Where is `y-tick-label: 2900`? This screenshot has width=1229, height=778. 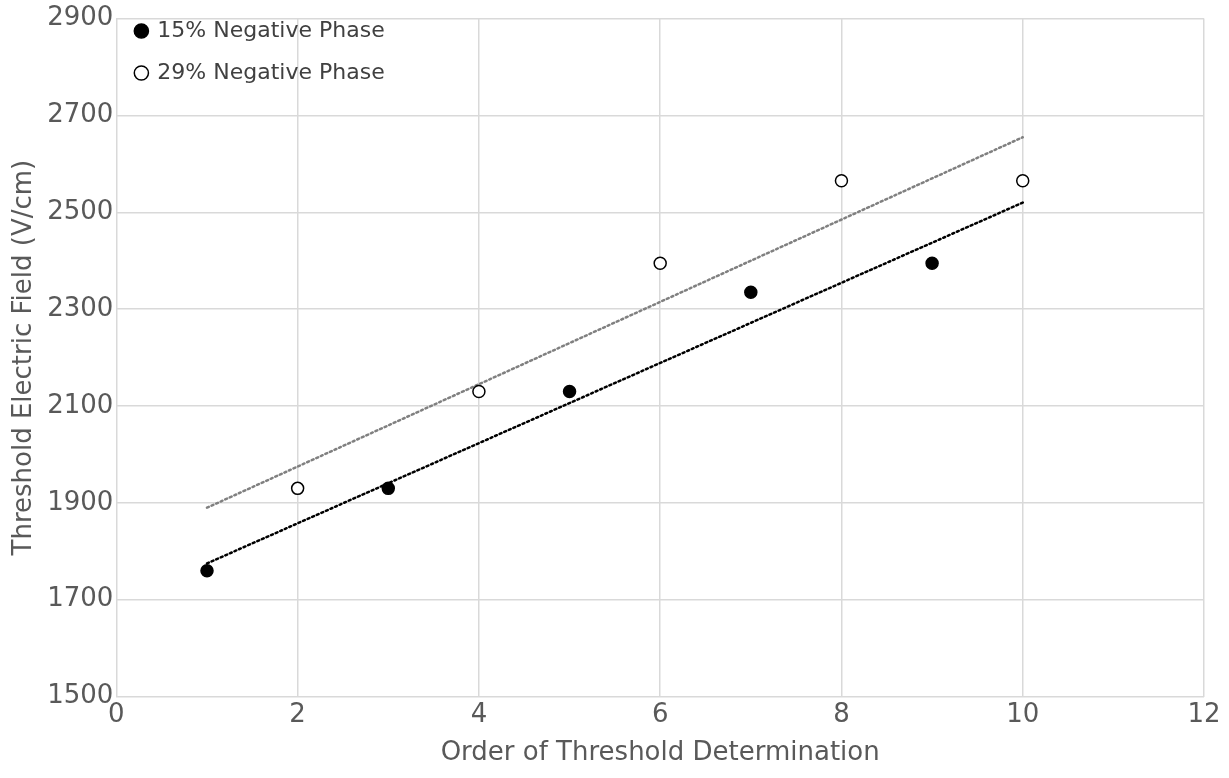 y-tick-label: 2900 is located at coordinates (80, 16).